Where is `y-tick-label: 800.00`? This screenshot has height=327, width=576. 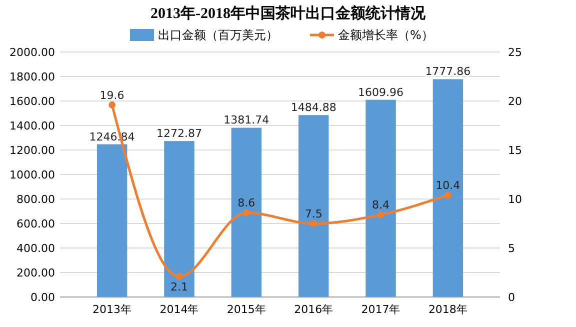
y-tick-label: 800.00 is located at coordinates (35, 199).